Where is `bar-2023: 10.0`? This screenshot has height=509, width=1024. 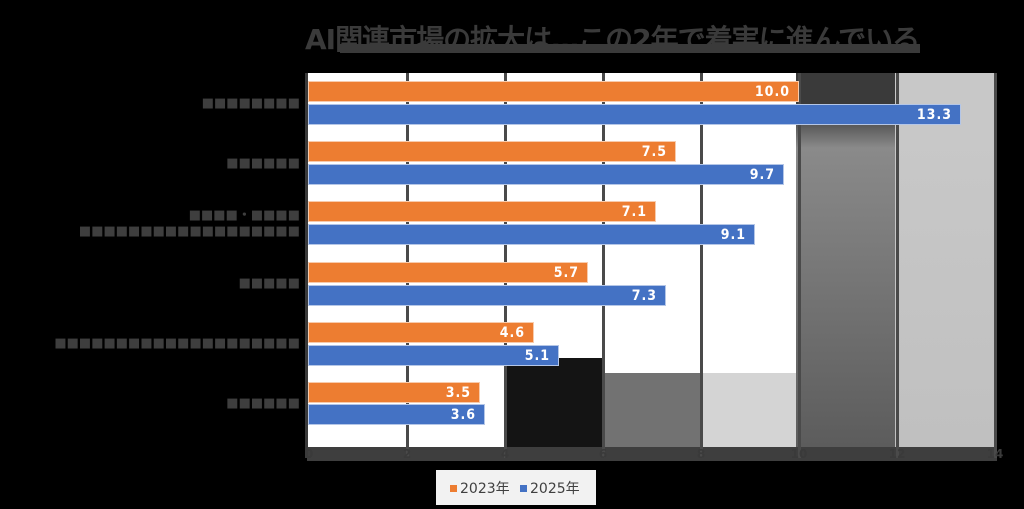
bar-2023: 10.0 is located at coordinates (553, 91).